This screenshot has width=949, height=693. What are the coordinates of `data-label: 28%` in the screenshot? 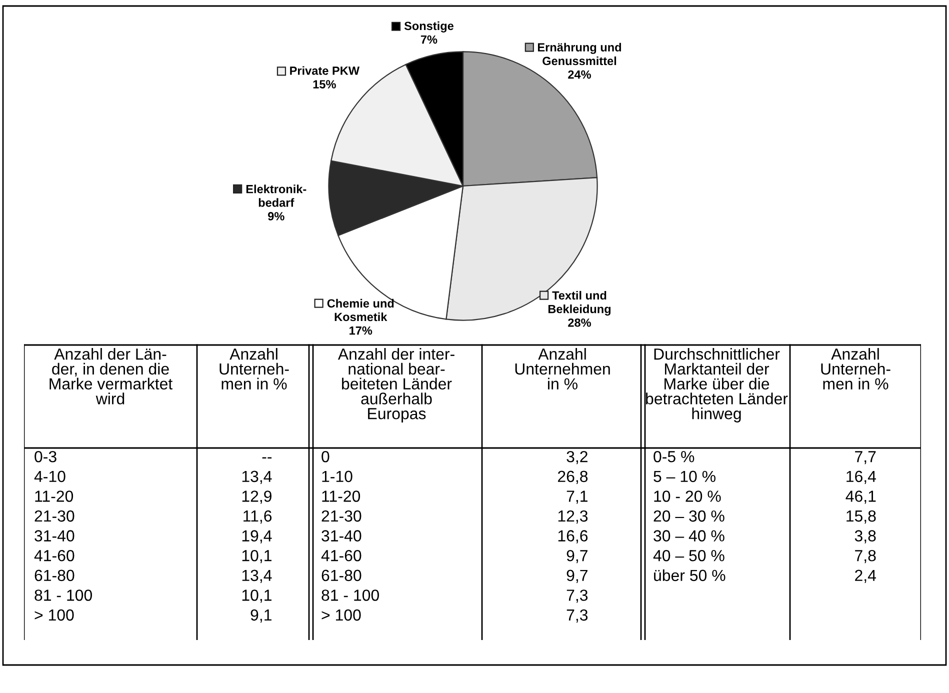 It's located at (579, 322).